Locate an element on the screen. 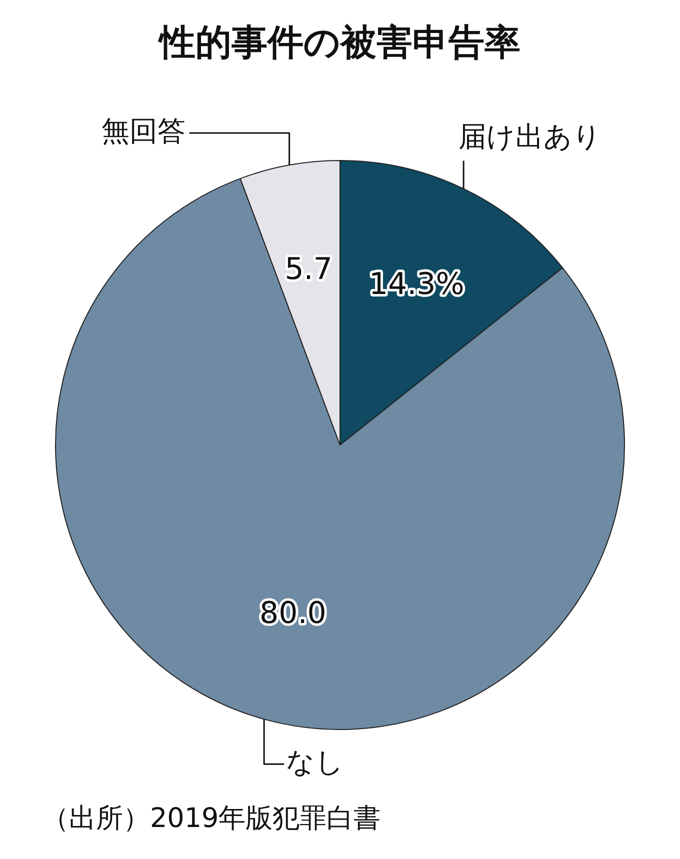  data-label: 80.0 is located at coordinates (293, 613).